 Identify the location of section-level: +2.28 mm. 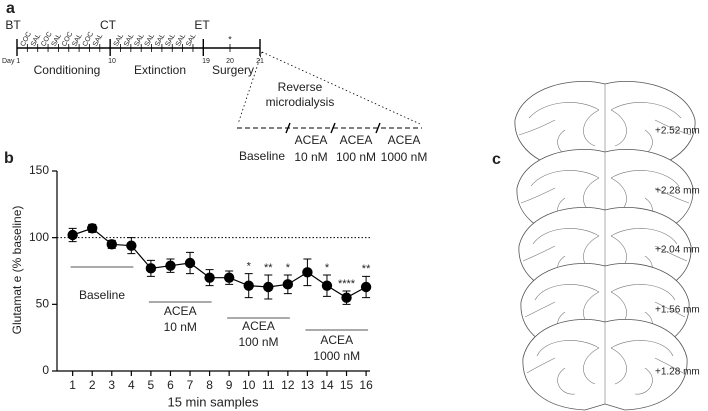
(677, 191).